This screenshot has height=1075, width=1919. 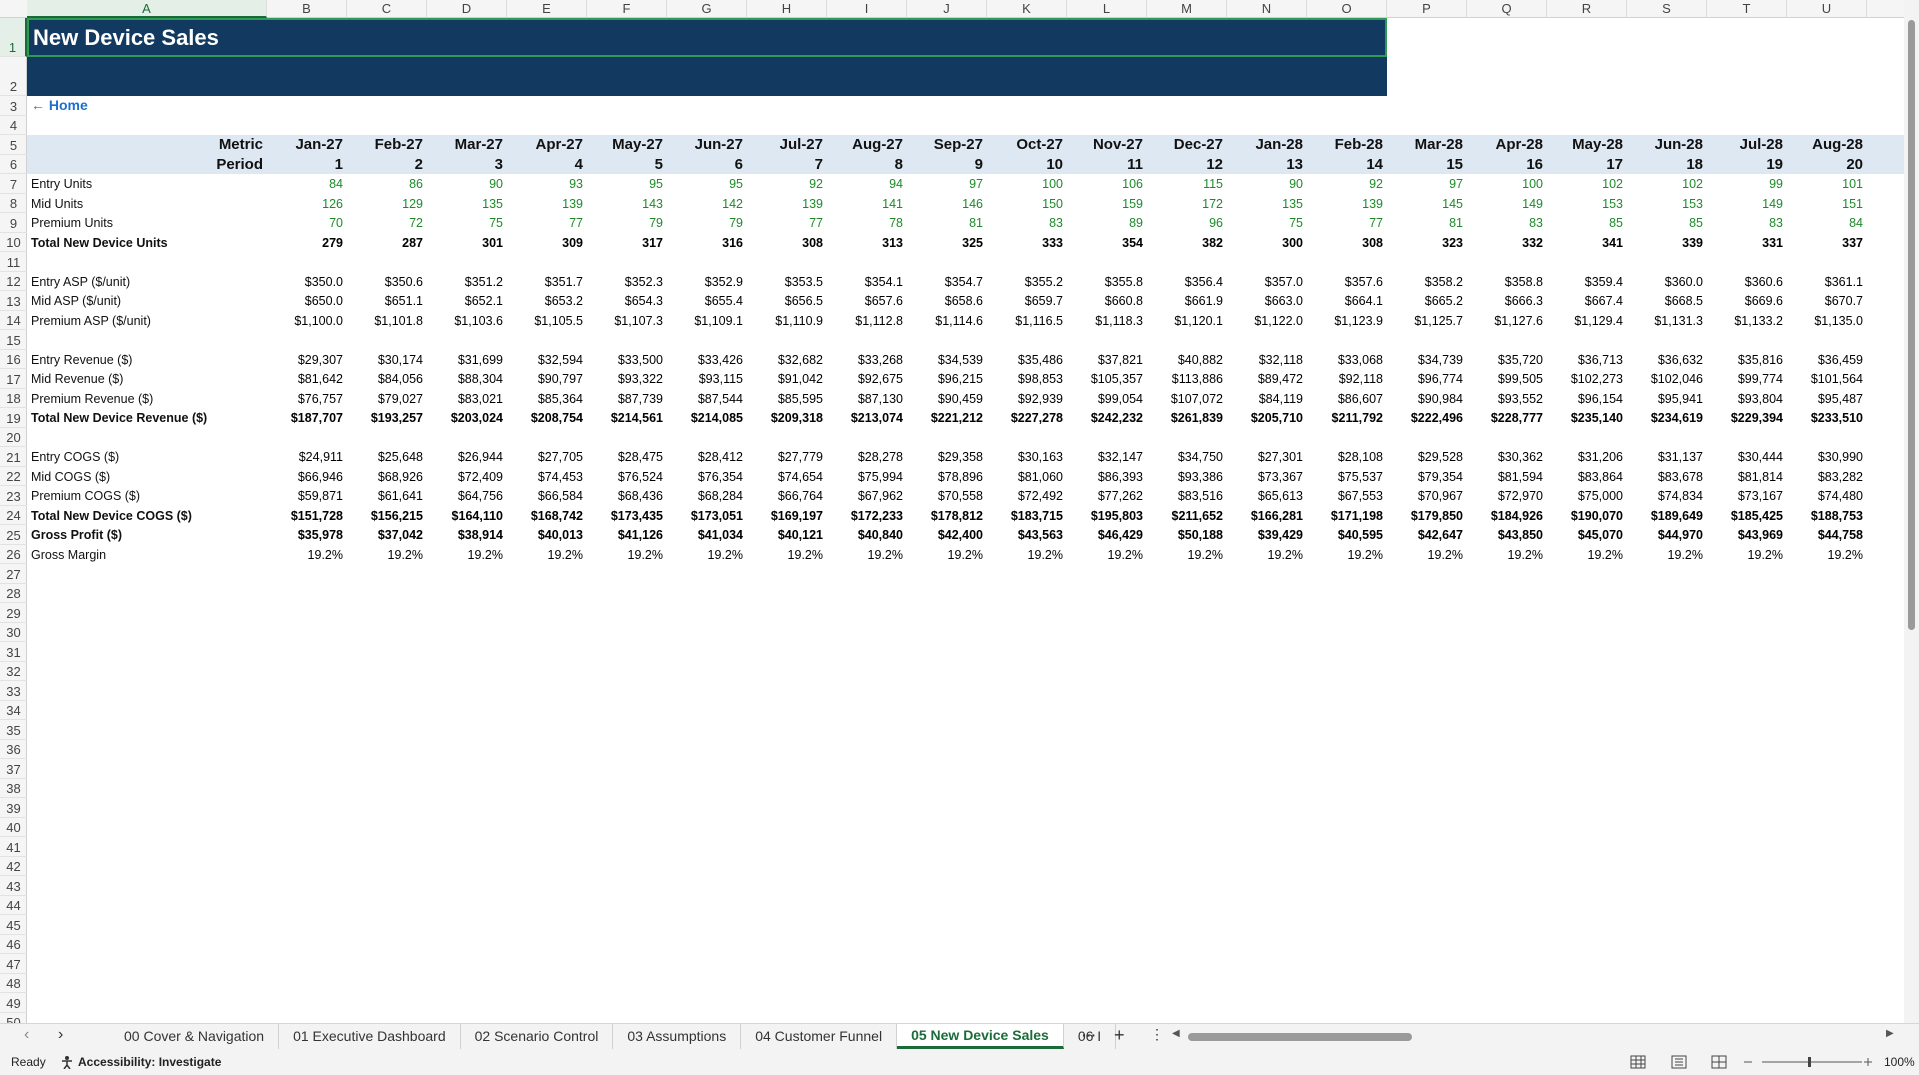 I want to click on column-letter: Q, so click(x=1507, y=9).